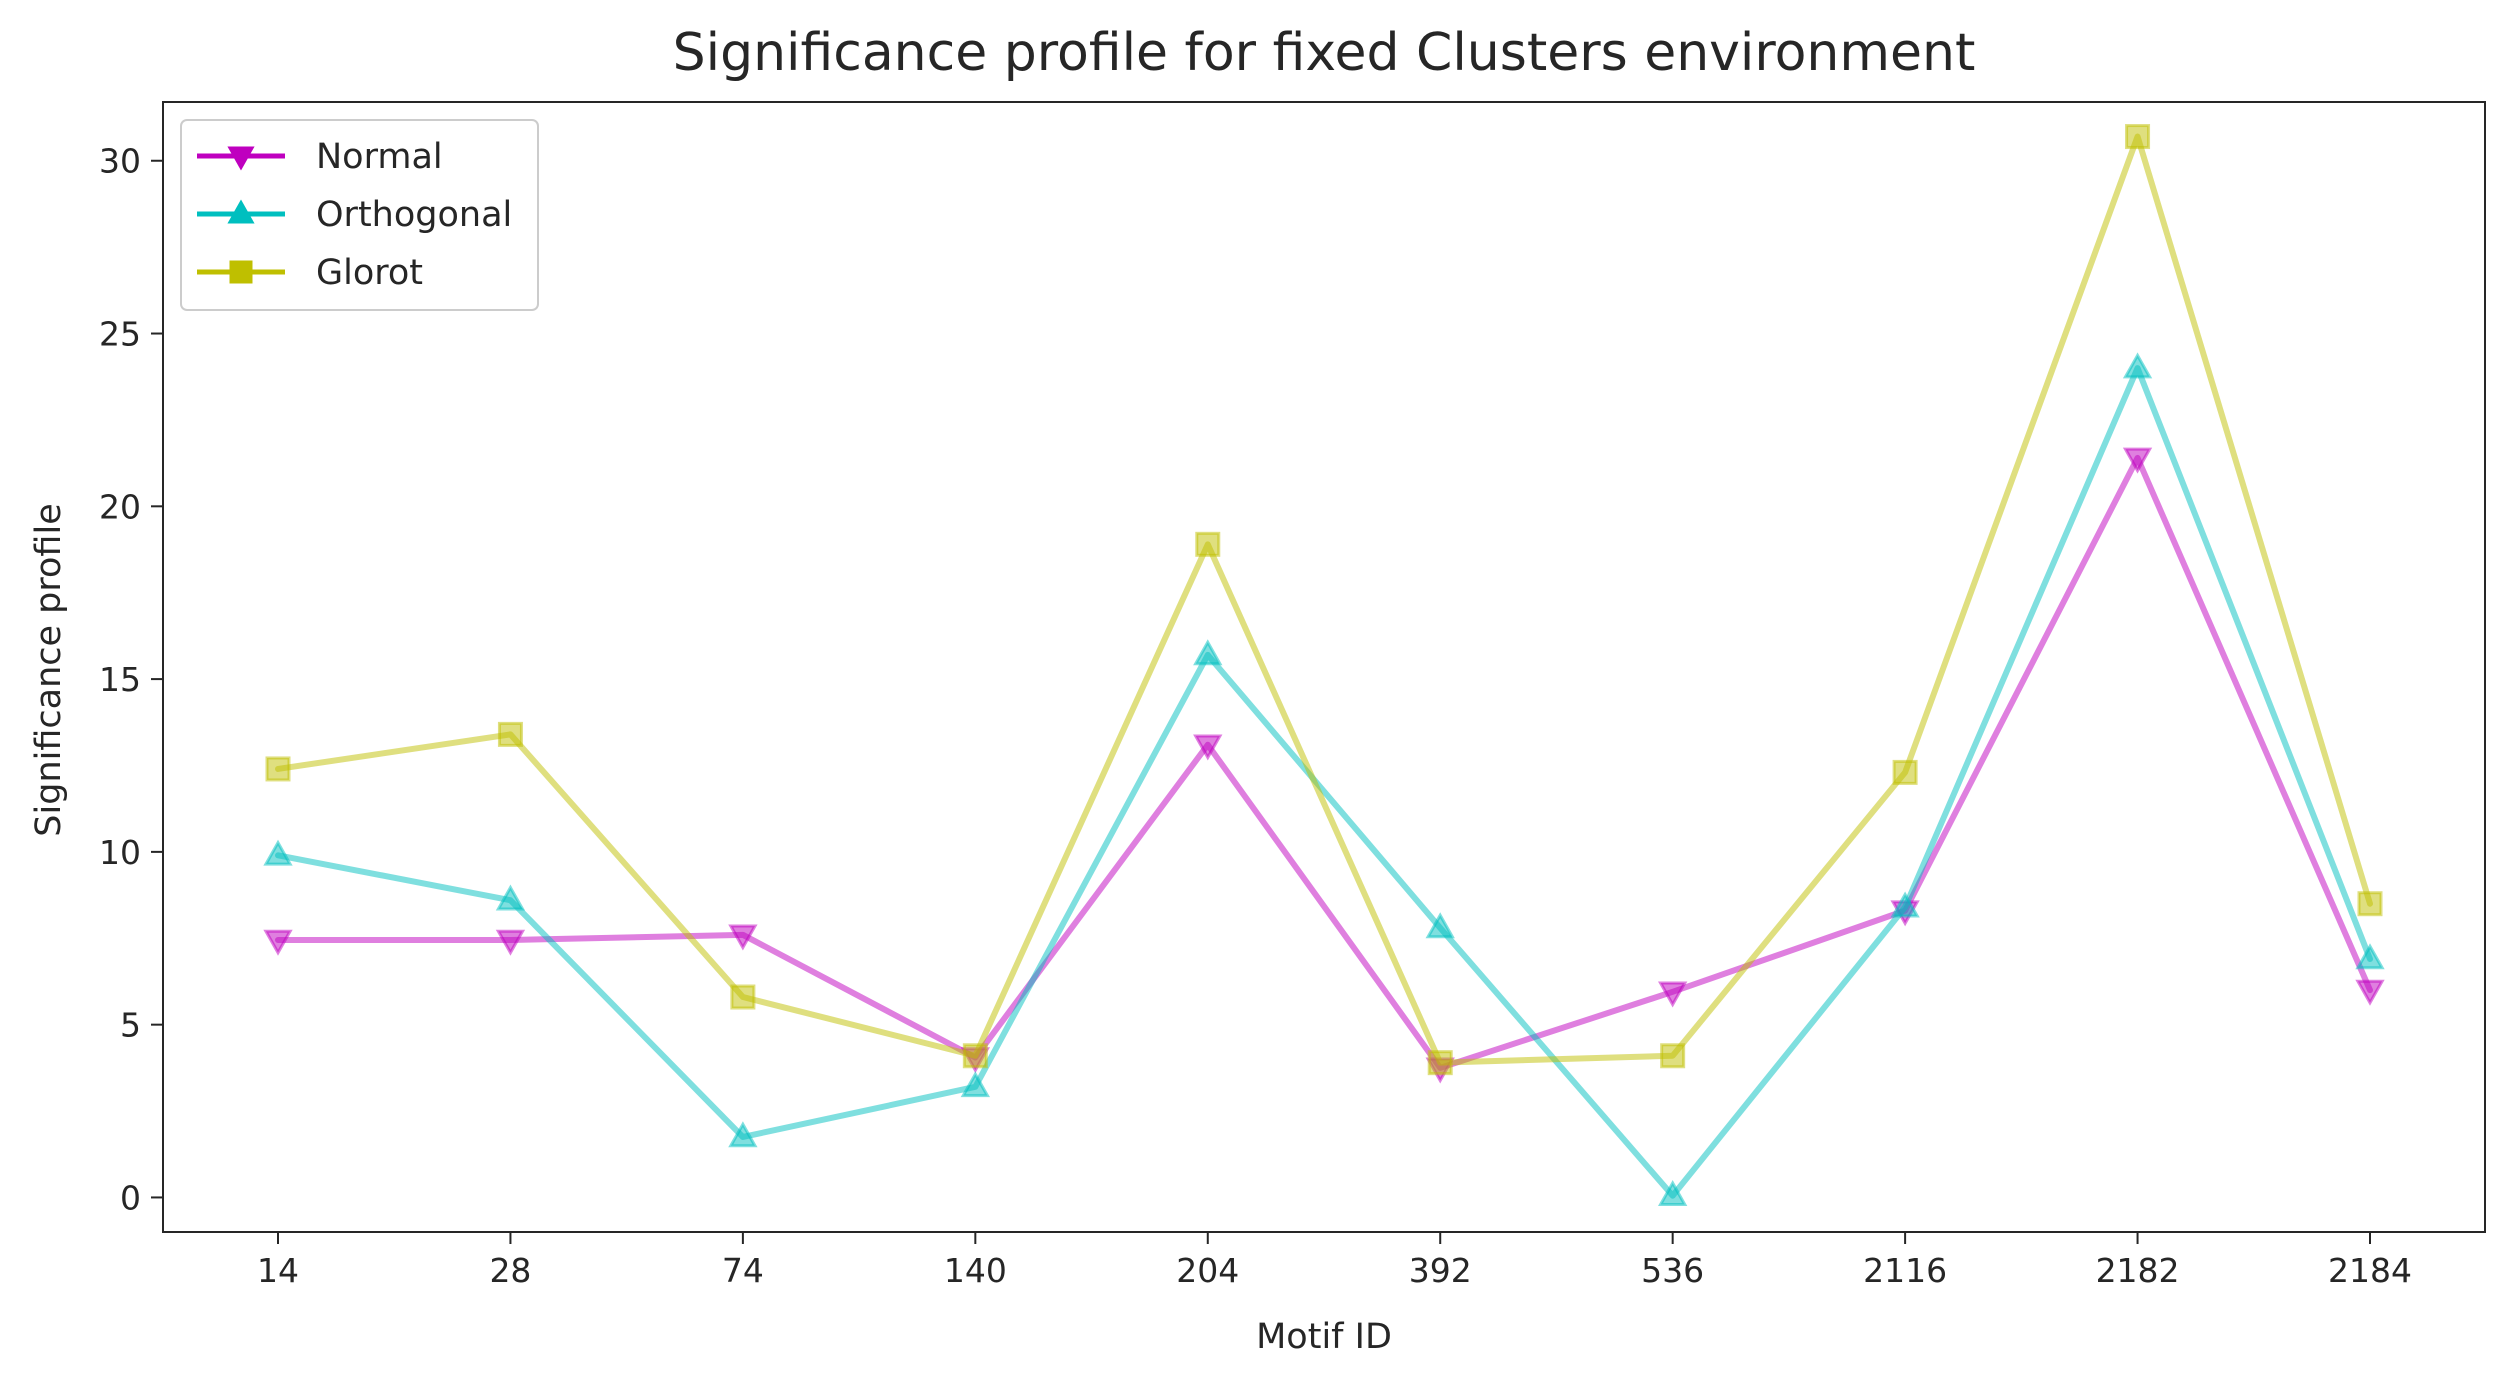 The height and width of the screenshot is (1388, 2515). I want to click on legend-label: Orthogonal, so click(414, 215).